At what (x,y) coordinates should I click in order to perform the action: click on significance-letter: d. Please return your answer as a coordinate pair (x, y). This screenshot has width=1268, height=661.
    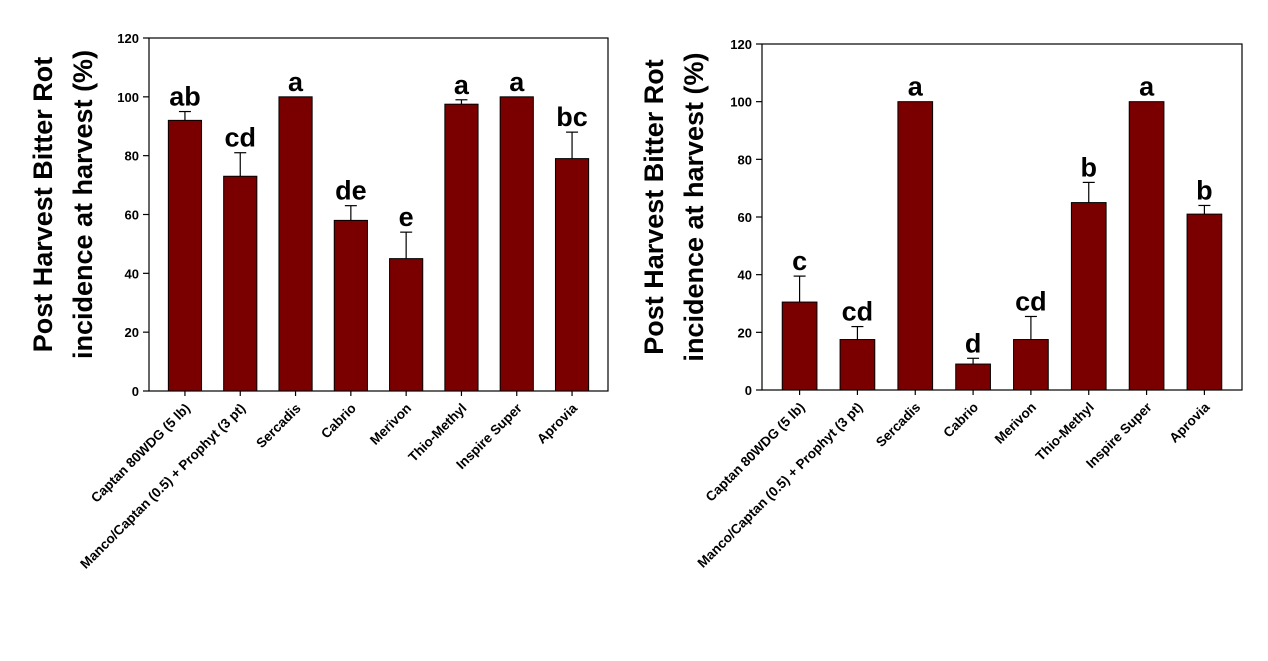
    Looking at the image, I should click on (973, 343).